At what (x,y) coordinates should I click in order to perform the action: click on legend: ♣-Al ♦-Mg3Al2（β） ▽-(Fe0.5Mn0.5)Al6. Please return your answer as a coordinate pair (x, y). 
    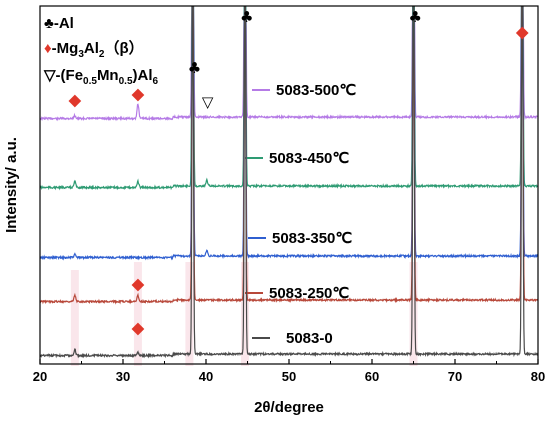
    Looking at the image, I should click on (101, 51).